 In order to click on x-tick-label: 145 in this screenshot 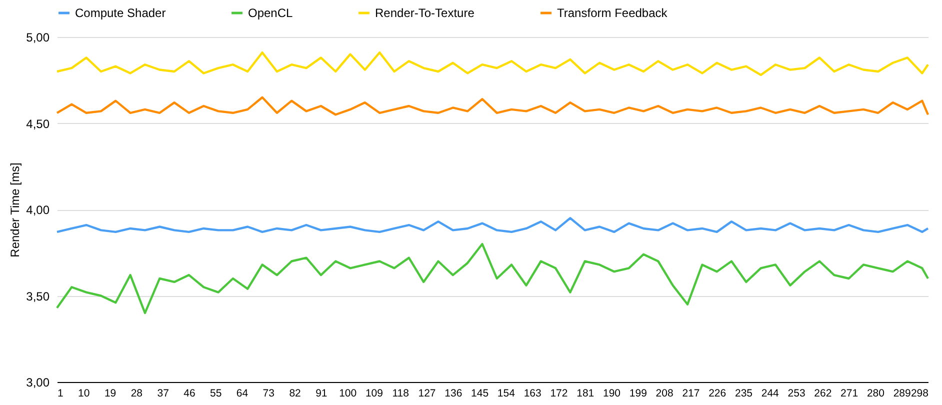, I will do `click(480, 394)`.